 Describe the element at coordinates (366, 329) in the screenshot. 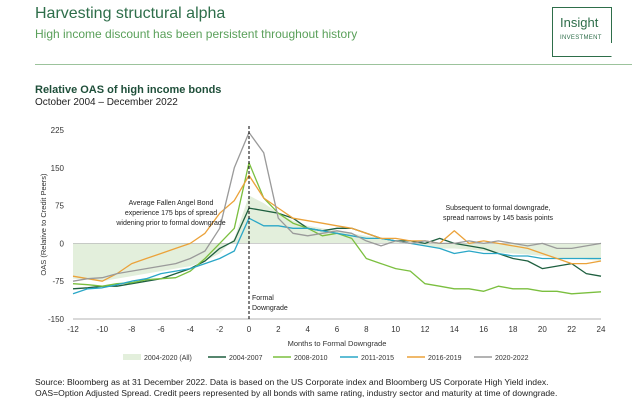

I see `x-tick-label: 8` at that location.